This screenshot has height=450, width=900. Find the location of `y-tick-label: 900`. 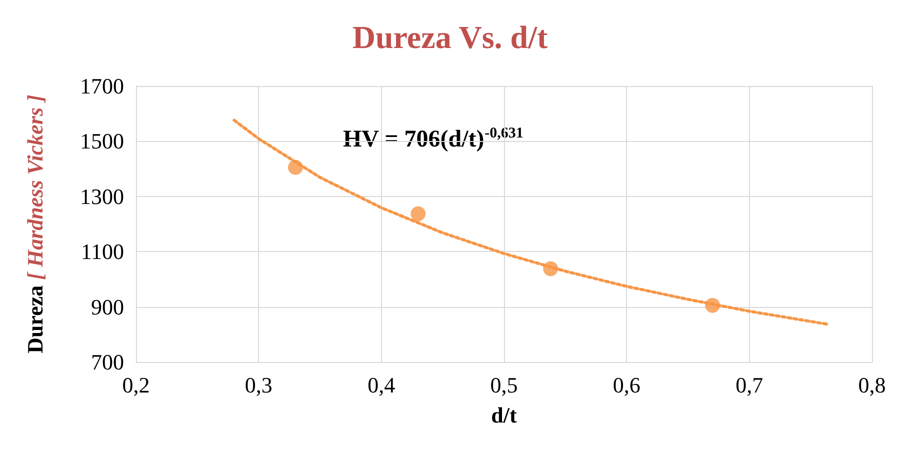

y-tick-label: 900 is located at coordinates (107, 307).